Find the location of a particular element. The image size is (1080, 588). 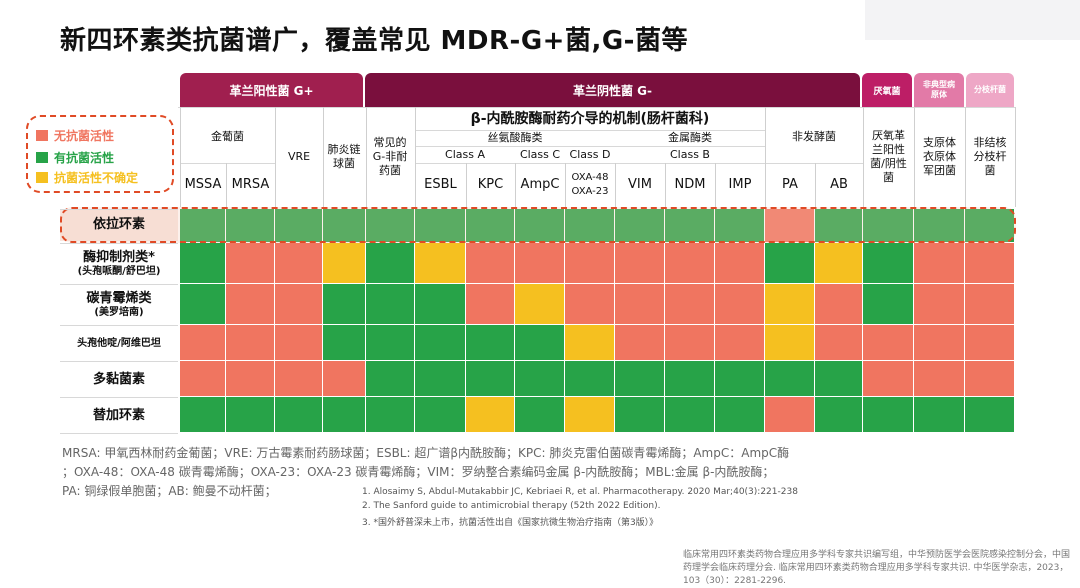

row-label-main: 依拉环素 is located at coordinates (118, 224).